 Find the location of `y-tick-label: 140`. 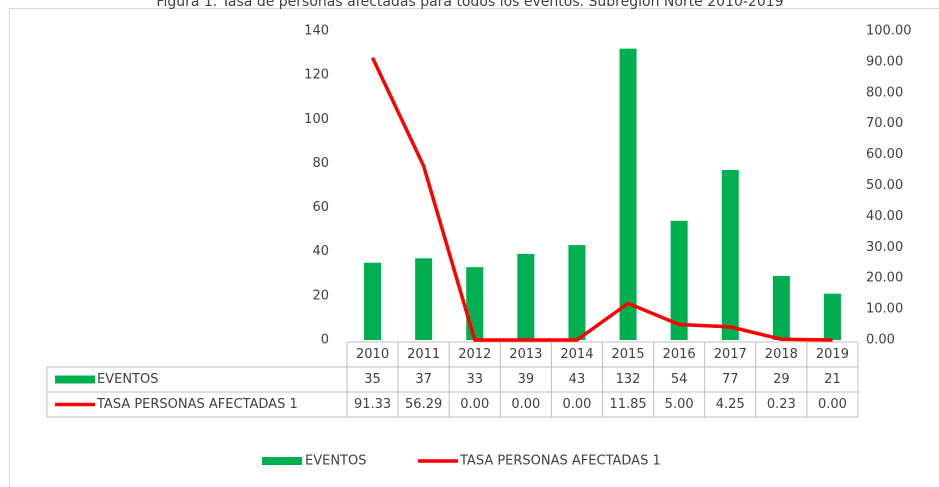

y-tick-label: 140 is located at coordinates (316, 31).